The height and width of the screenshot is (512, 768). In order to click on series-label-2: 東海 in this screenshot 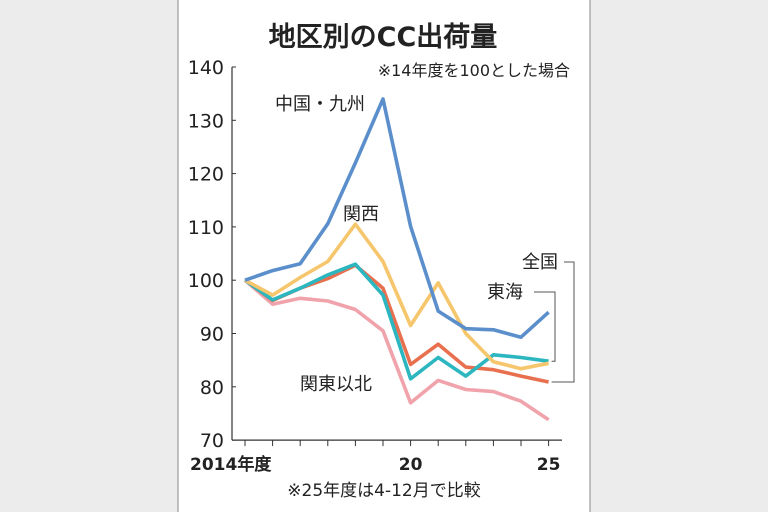, I will do `click(505, 292)`.